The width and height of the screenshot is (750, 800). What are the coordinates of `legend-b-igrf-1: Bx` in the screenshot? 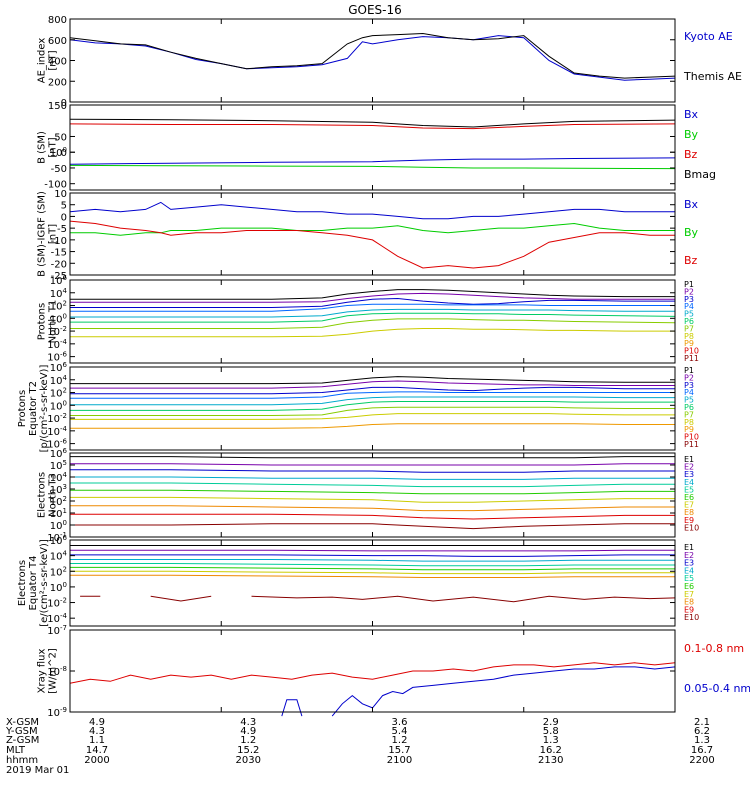 It's located at (691, 204).